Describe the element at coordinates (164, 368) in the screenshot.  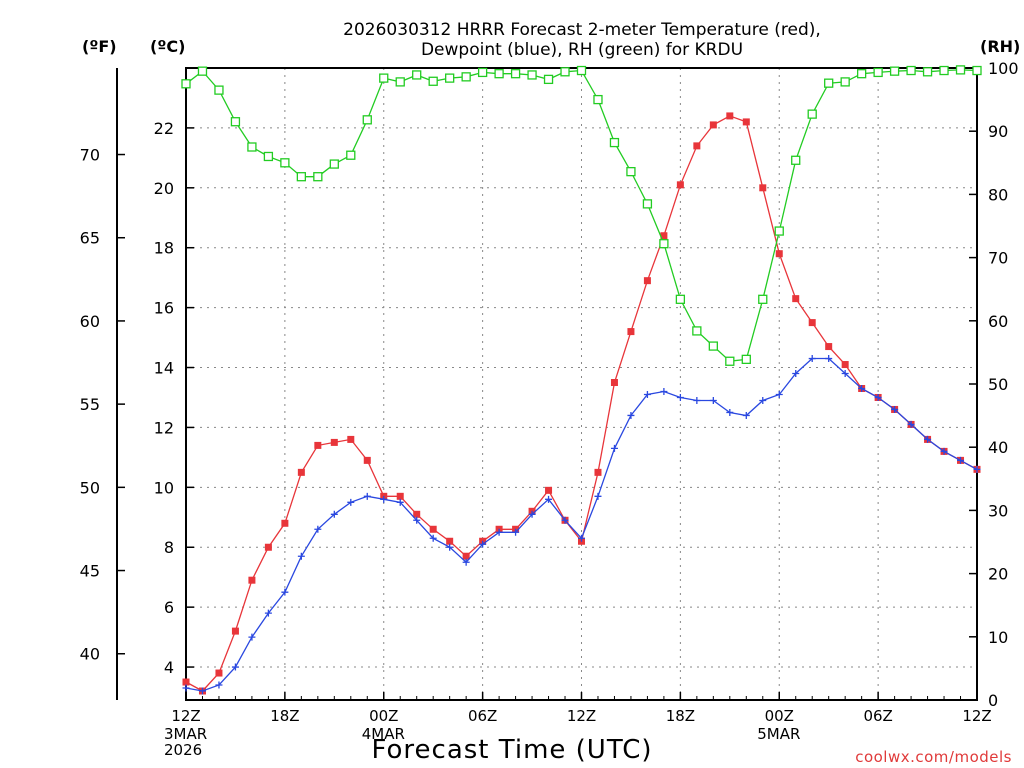
I see `celsius-tick-label: 14` at that location.